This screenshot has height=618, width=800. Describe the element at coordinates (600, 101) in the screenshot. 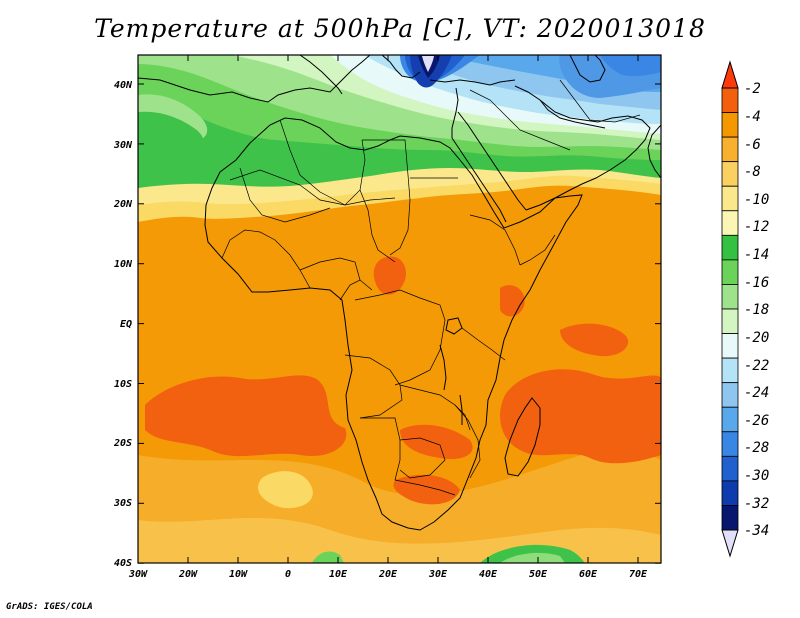

I see `border-iran` at that location.